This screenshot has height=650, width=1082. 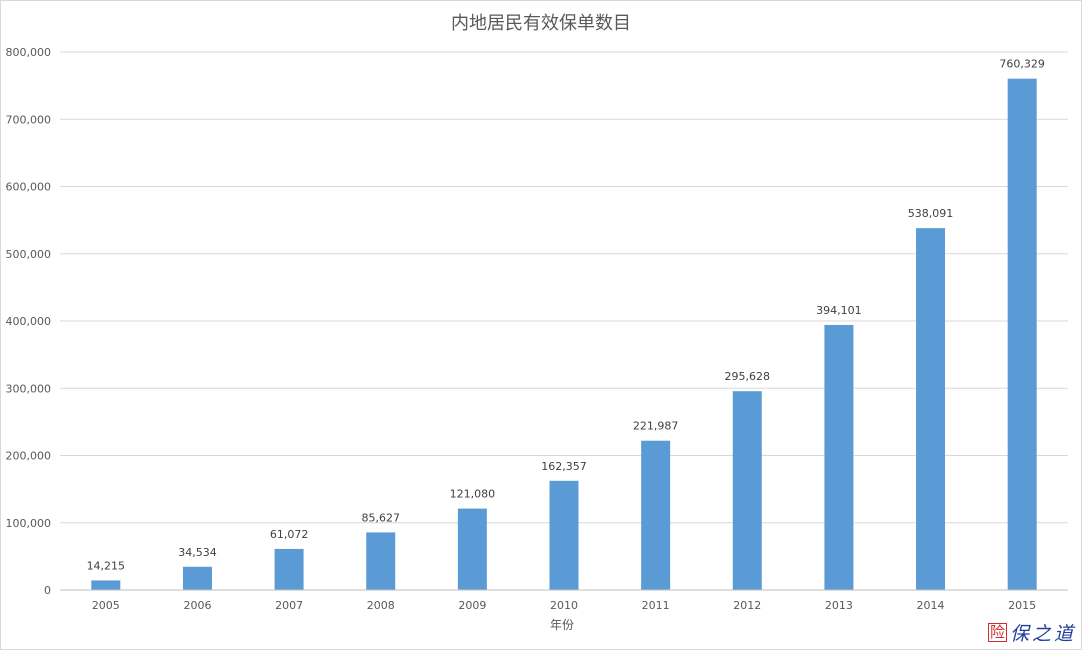 What do you see at coordinates (1022, 605) in the screenshot?
I see `x-tick-label: 2015` at bounding box center [1022, 605].